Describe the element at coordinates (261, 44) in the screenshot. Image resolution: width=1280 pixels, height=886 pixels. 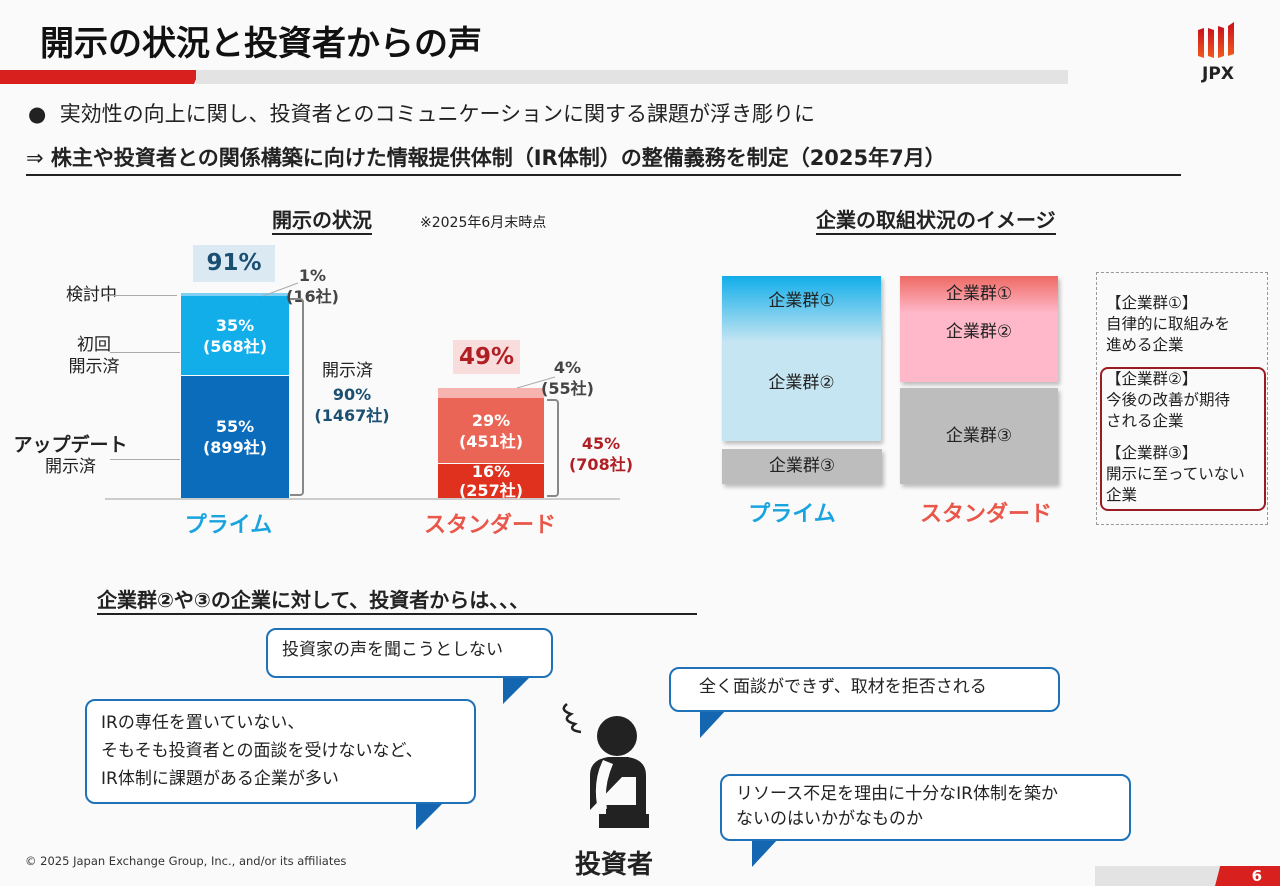
I see `page-title: 開示の状況と投資者からの声` at that location.